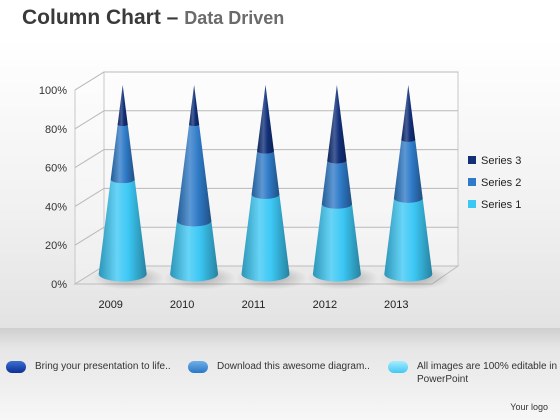 Image resolution: width=560 pixels, height=420 pixels. I want to click on legend-label: Series 1, so click(501, 205).